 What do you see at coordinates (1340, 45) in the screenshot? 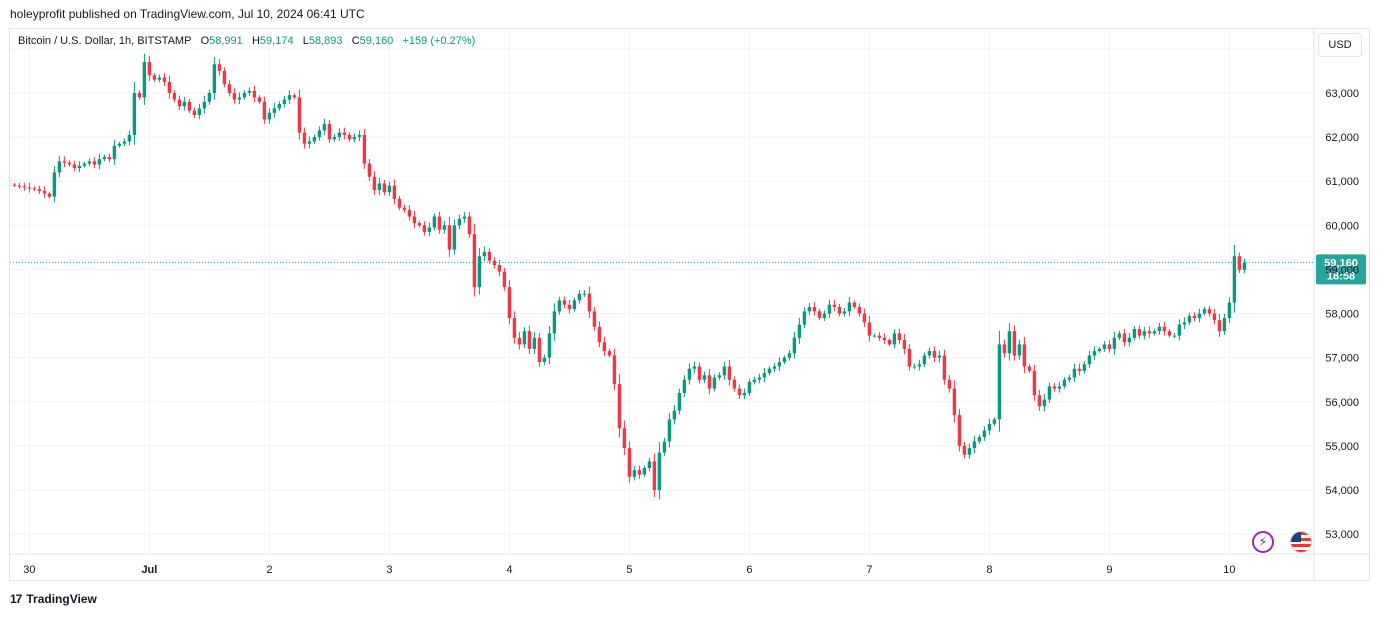
I see `currency-button: USD` at bounding box center [1340, 45].